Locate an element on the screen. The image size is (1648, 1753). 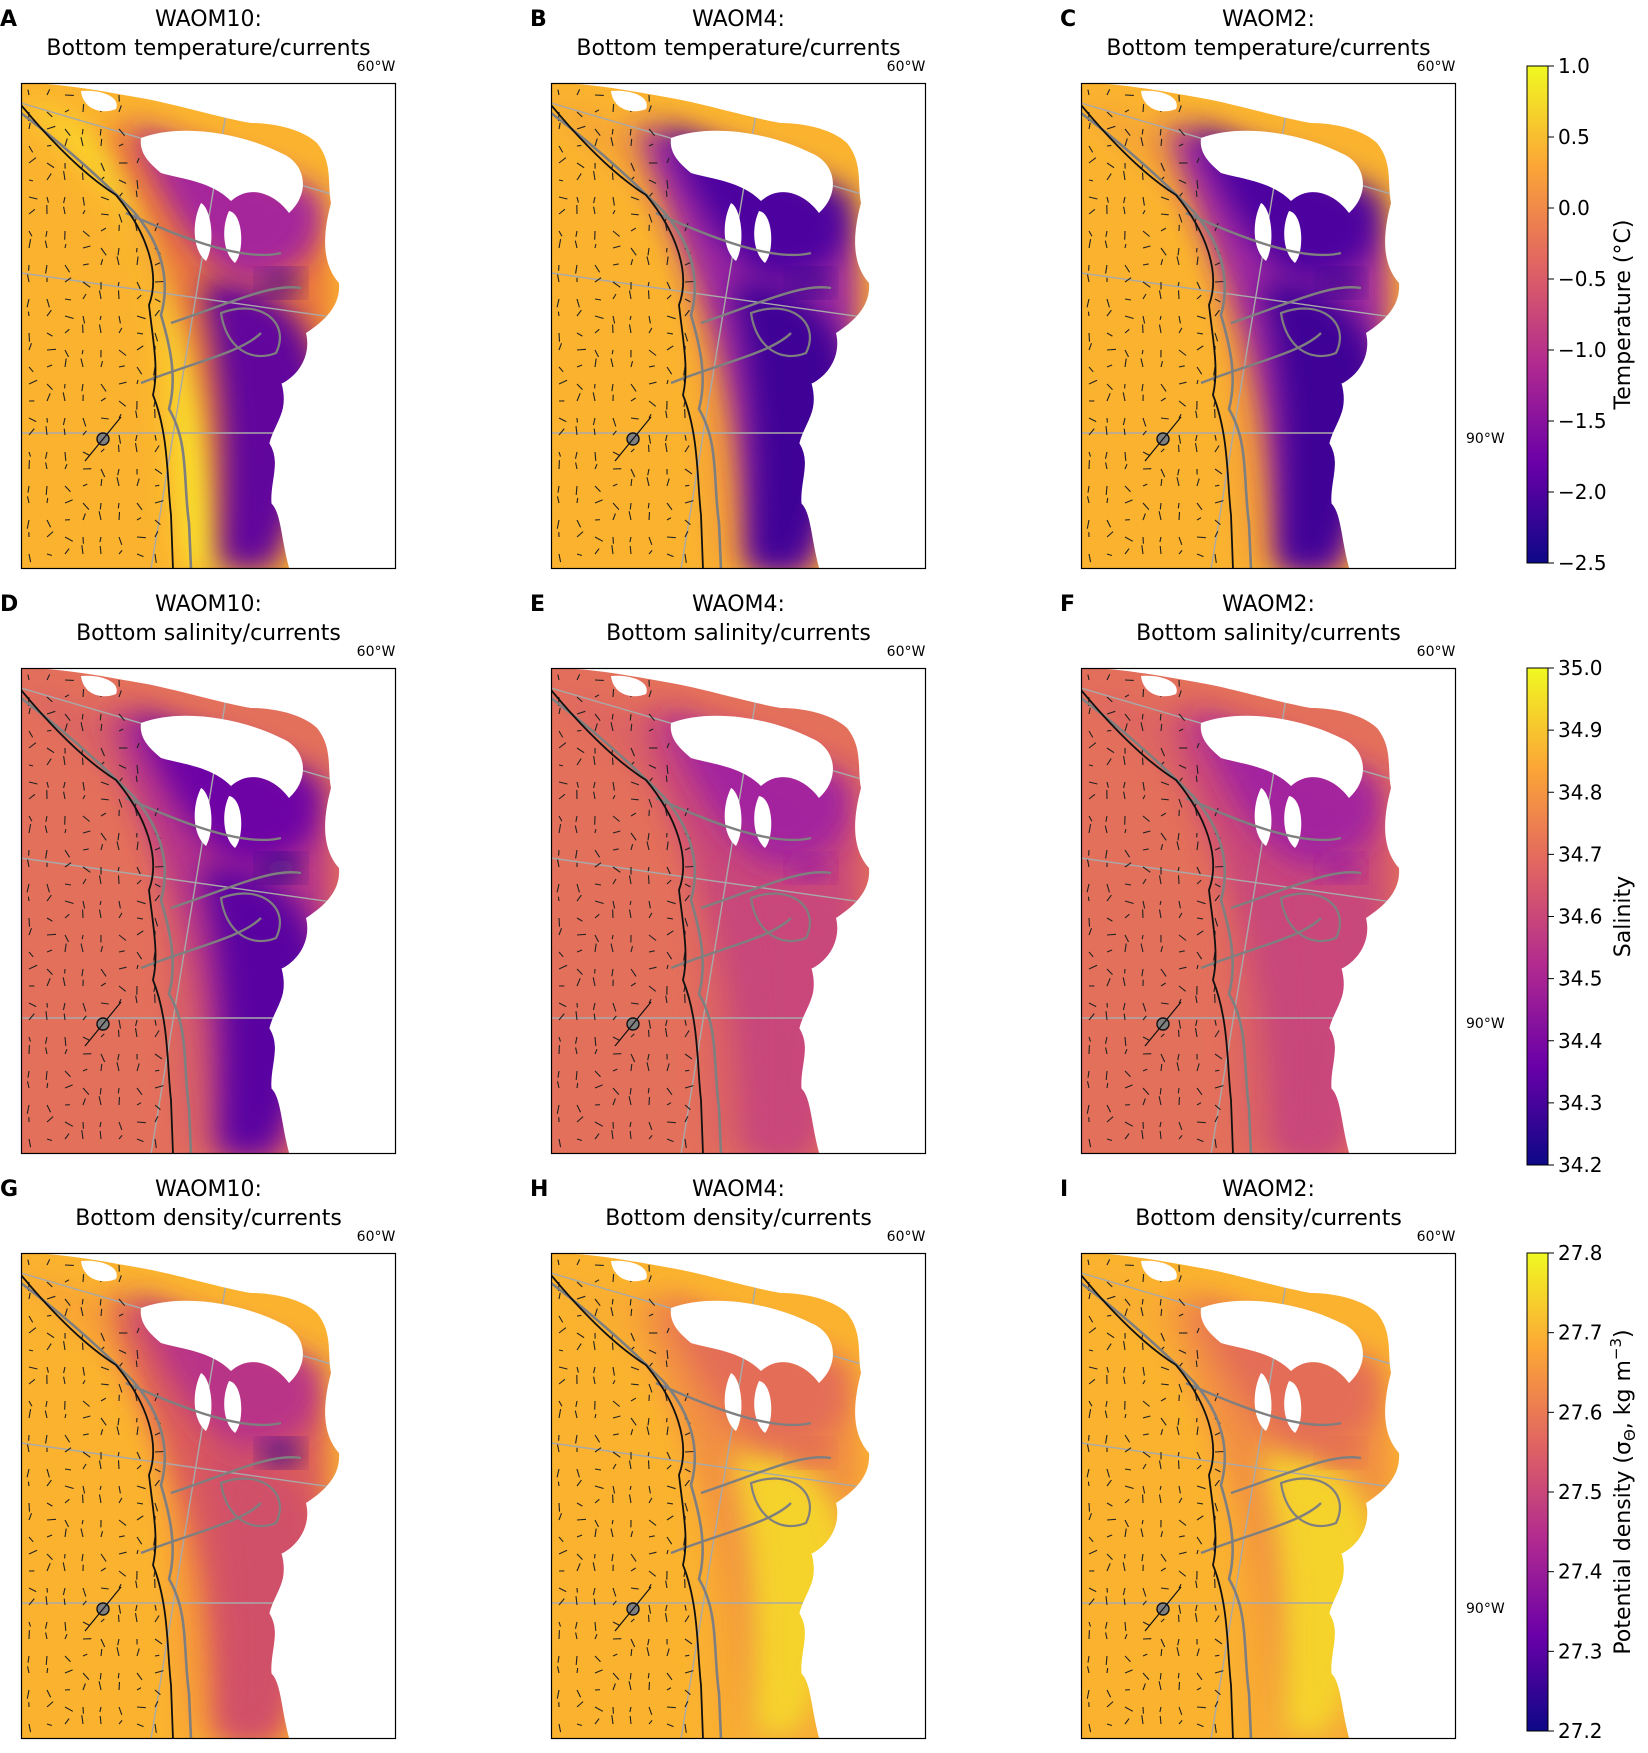
colorbar-tick-label: 27.6 is located at coordinates (1580, 1412).